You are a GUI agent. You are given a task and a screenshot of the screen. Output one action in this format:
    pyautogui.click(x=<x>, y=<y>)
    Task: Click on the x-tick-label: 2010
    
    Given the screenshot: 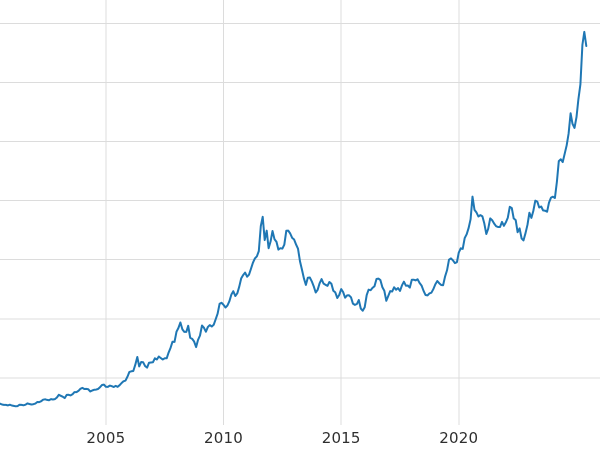 What is the action you would take?
    pyautogui.click(x=223, y=438)
    